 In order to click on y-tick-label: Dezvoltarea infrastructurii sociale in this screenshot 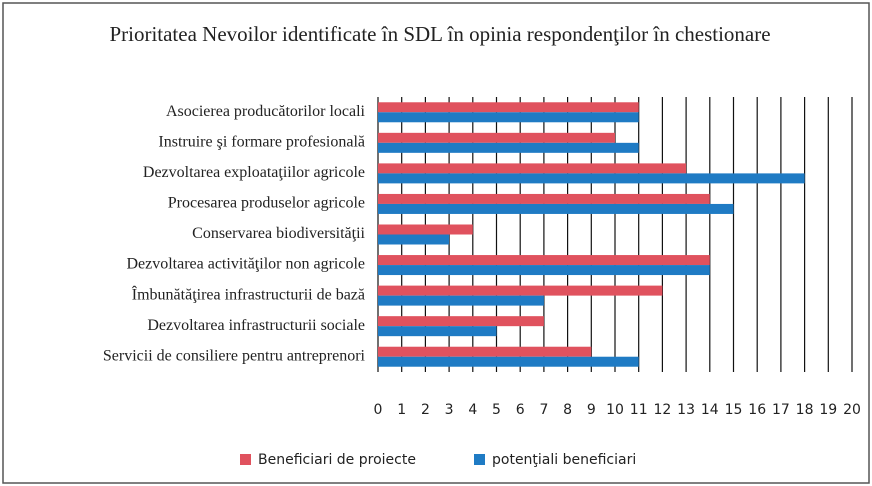, I will do `click(256, 325)`.